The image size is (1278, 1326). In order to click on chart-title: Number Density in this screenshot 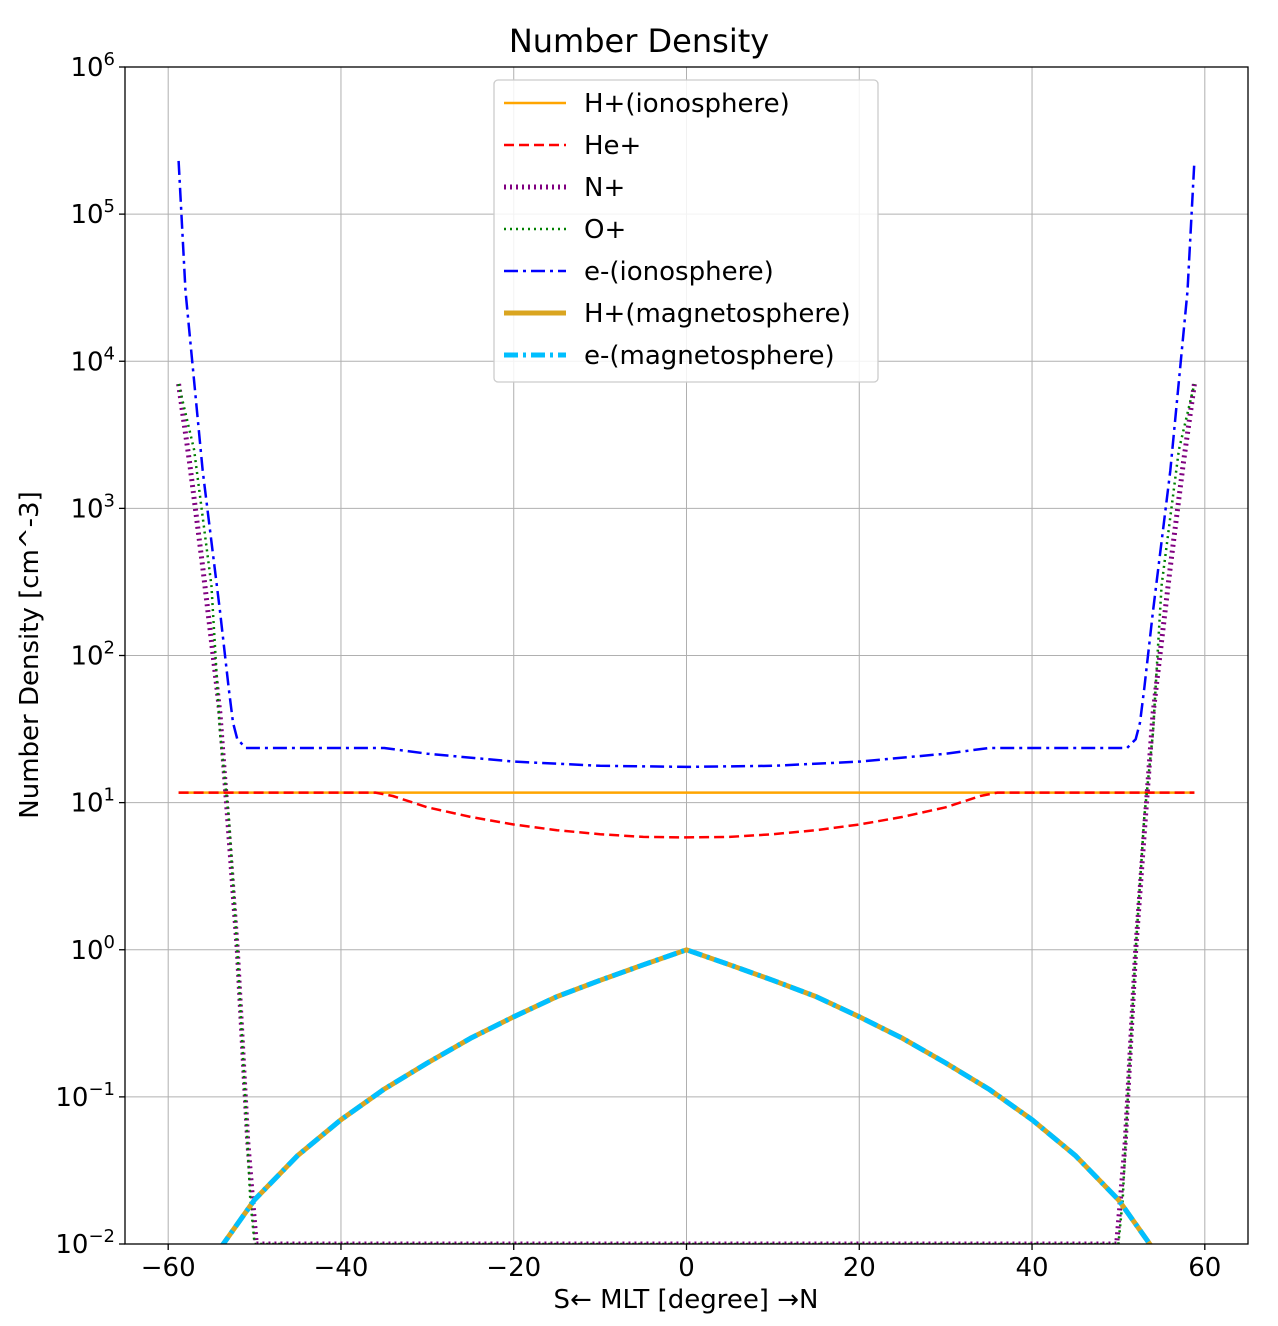, I will do `click(639, 41)`.